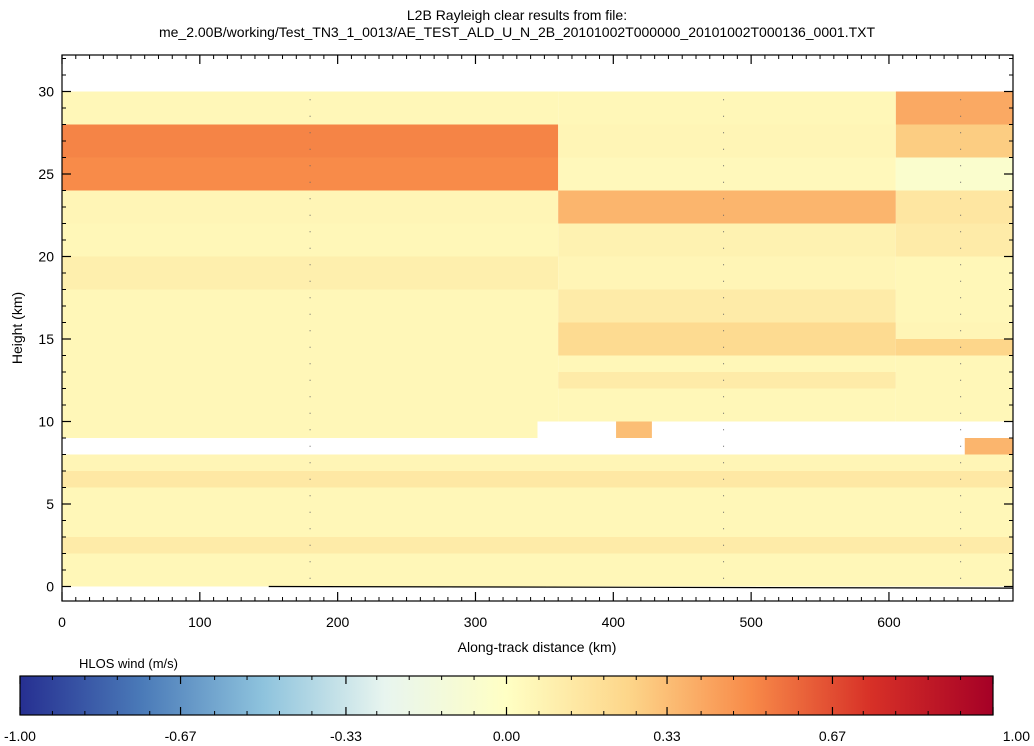 This screenshot has width=1034, height=746. What do you see at coordinates (17, 328) in the screenshot?
I see `y-axis-label: Height (km)` at bounding box center [17, 328].